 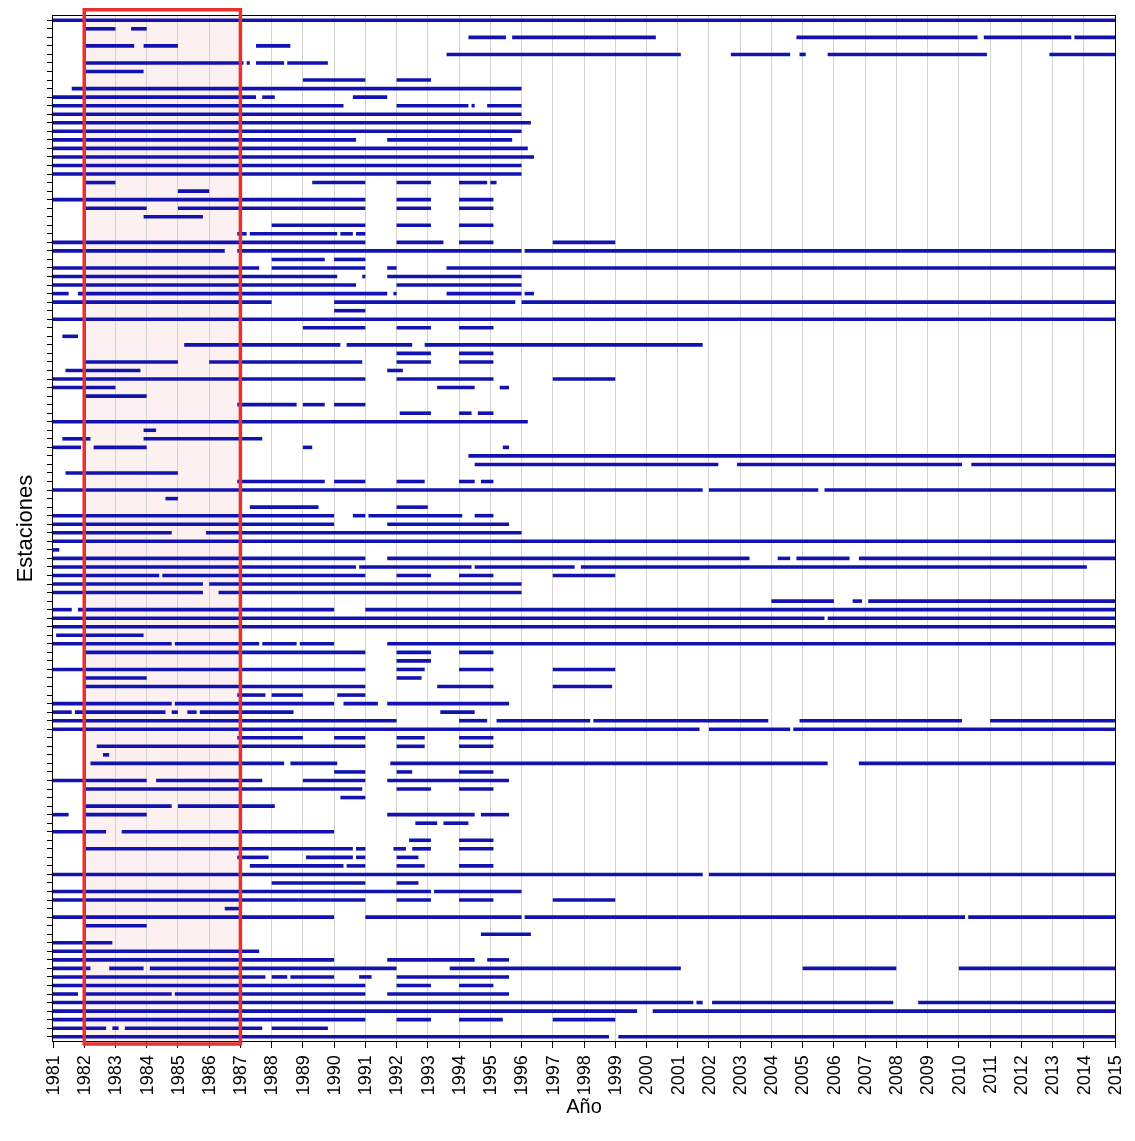 I want to click on x-tick-label: 1994, so click(x=458, y=1075).